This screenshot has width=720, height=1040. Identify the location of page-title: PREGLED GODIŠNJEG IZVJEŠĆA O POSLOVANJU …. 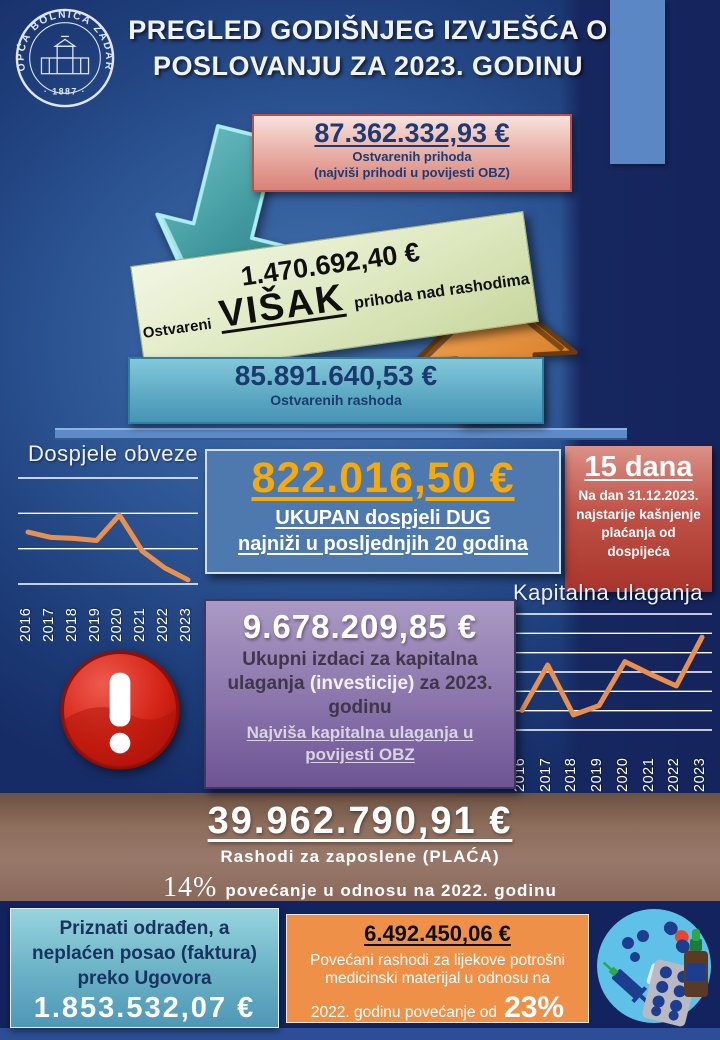
(368, 48).